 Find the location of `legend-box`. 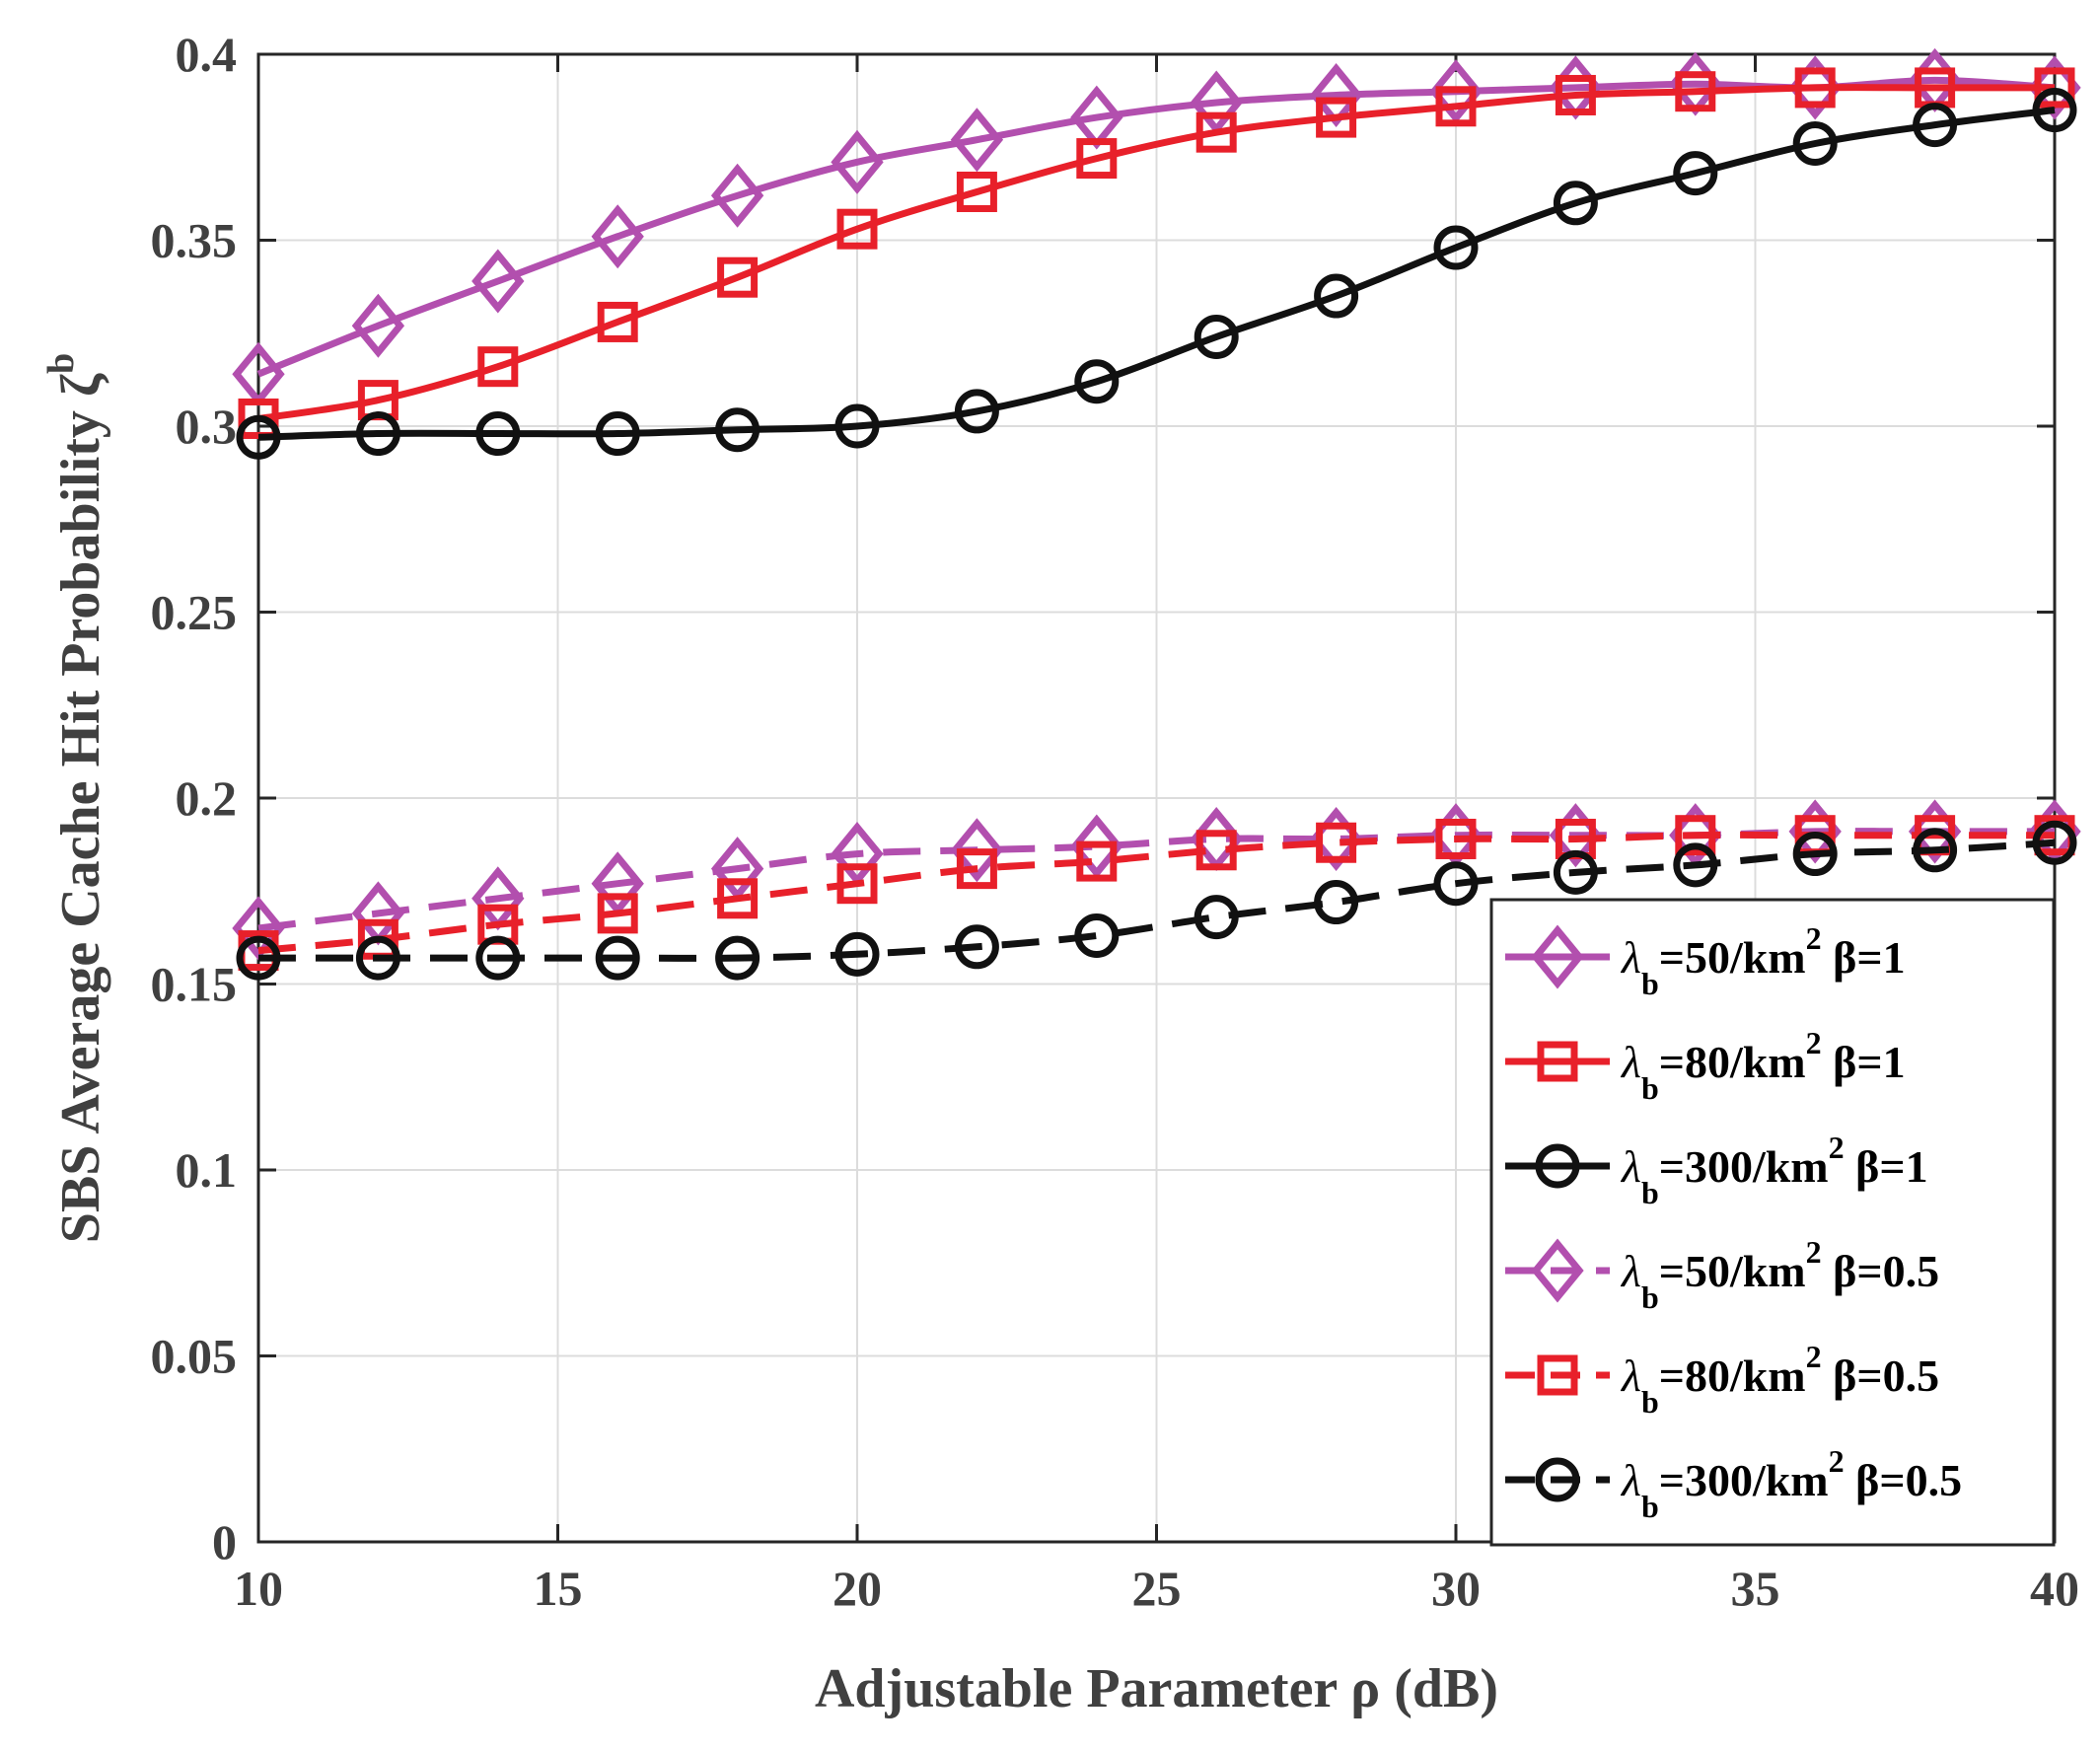

legend-box is located at coordinates (1772, 1222).